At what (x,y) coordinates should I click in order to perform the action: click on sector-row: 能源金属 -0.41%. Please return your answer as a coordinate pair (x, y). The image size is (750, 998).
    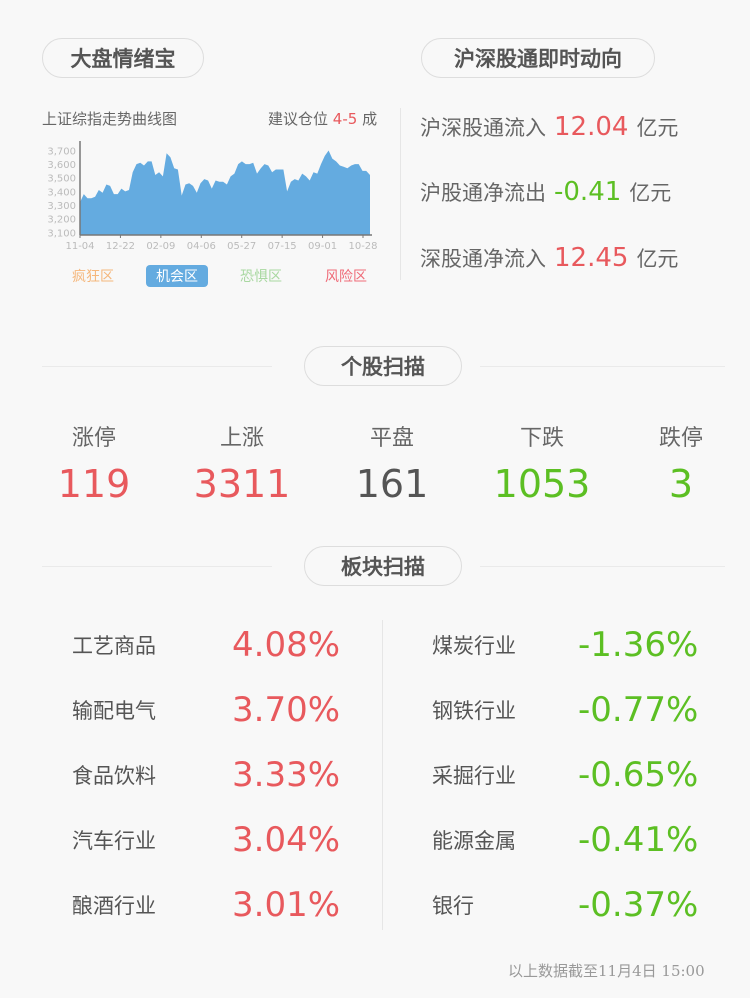
    Looking at the image, I should click on (565, 840).